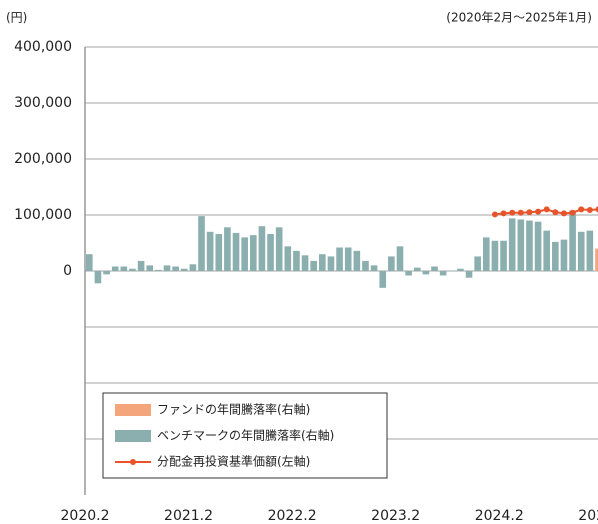 The image size is (598, 524). I want to click on x-tick-label: 2021.2, so click(188, 516).